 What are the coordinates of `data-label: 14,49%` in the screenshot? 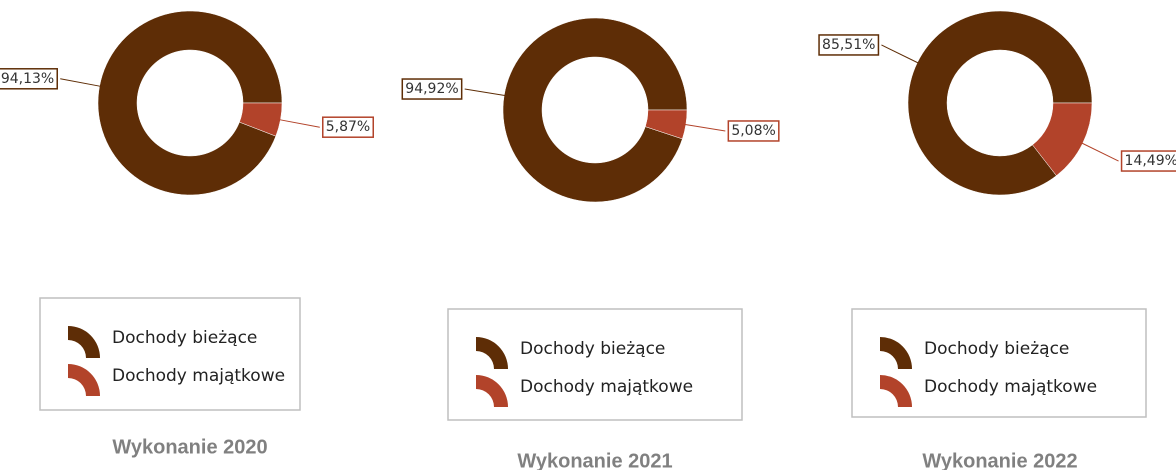 It's located at (1150, 161).